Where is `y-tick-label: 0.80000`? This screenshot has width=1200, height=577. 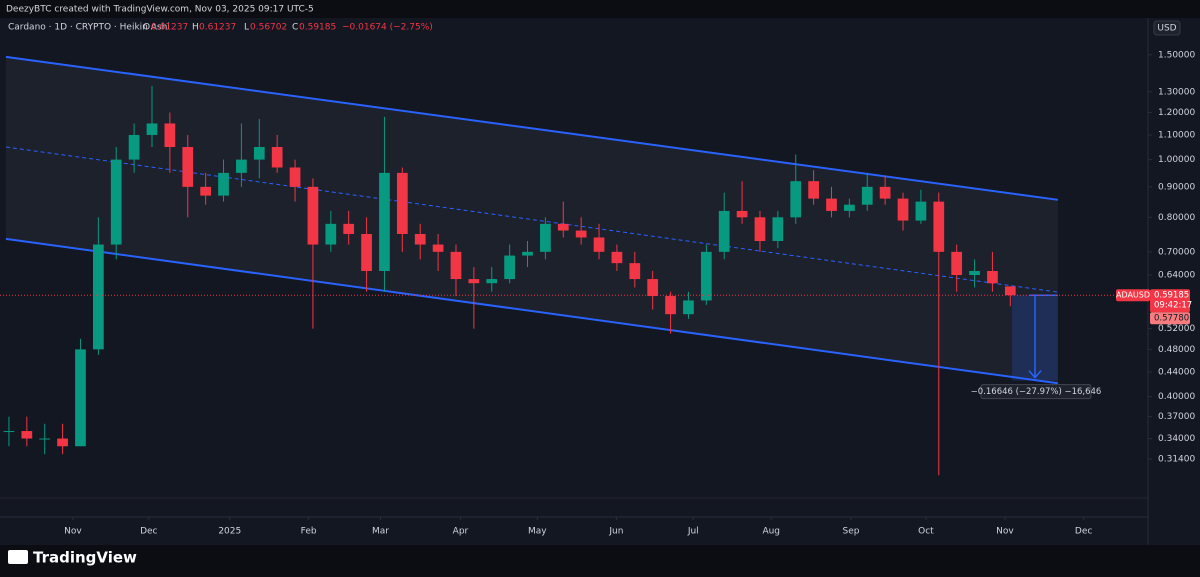 y-tick-label: 0.80000 is located at coordinates (1176, 218).